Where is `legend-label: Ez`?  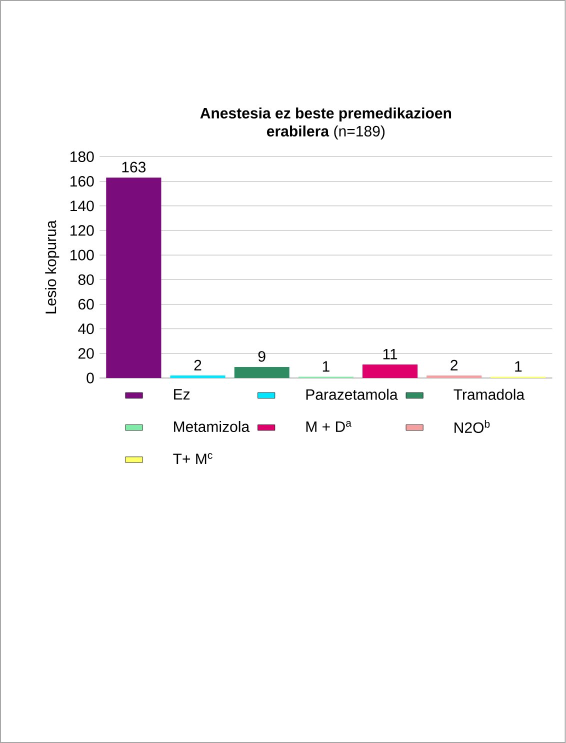
legend-label: Ez is located at coordinates (182, 394).